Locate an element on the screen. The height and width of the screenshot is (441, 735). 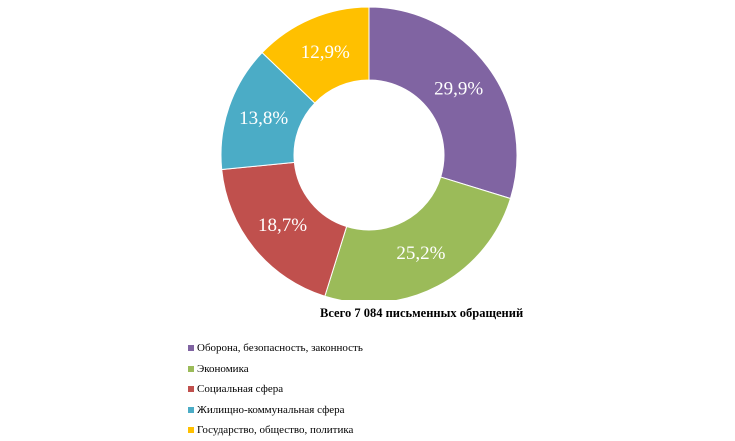
legend-item: Социальная сфера is located at coordinates (275, 389).